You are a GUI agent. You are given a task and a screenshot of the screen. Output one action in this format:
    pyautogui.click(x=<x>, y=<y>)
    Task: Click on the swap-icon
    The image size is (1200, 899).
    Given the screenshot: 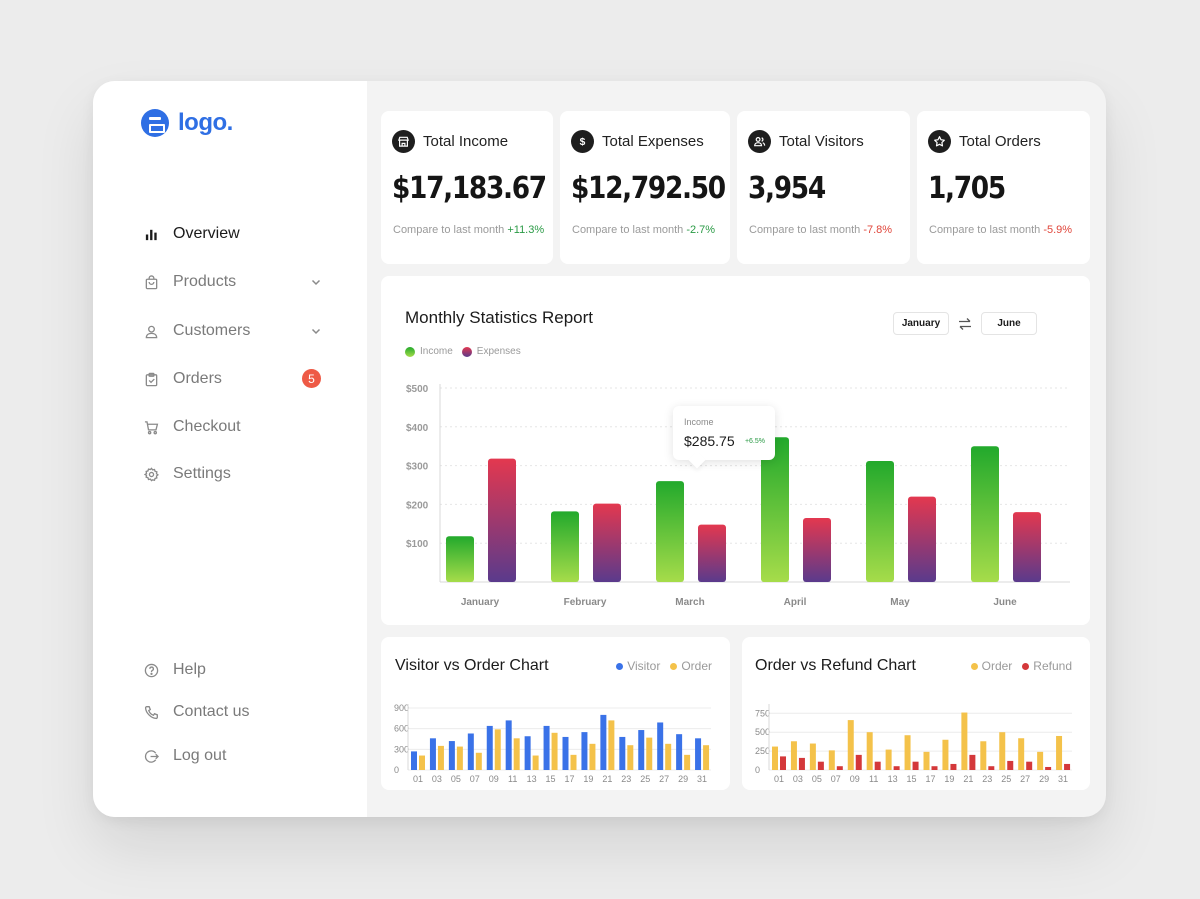 What is the action you would take?
    pyautogui.click(x=965, y=324)
    